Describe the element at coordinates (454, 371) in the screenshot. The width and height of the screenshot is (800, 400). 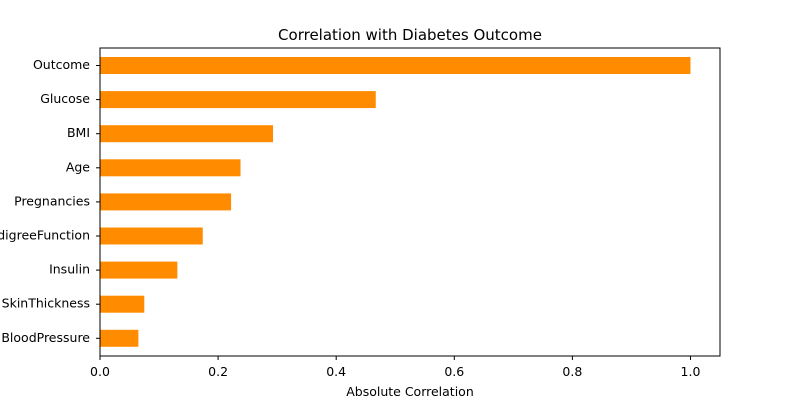
I see `x-tick-label: 0.6` at that location.